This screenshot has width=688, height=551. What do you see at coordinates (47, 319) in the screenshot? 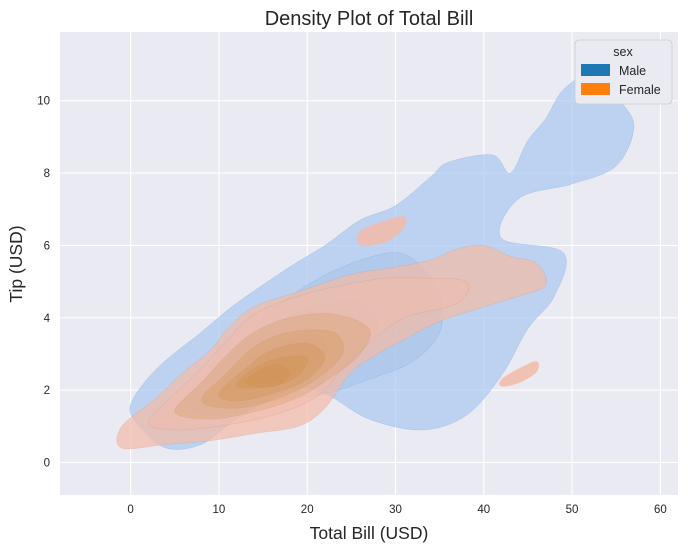
I see `y-tick-label: 4` at bounding box center [47, 319].